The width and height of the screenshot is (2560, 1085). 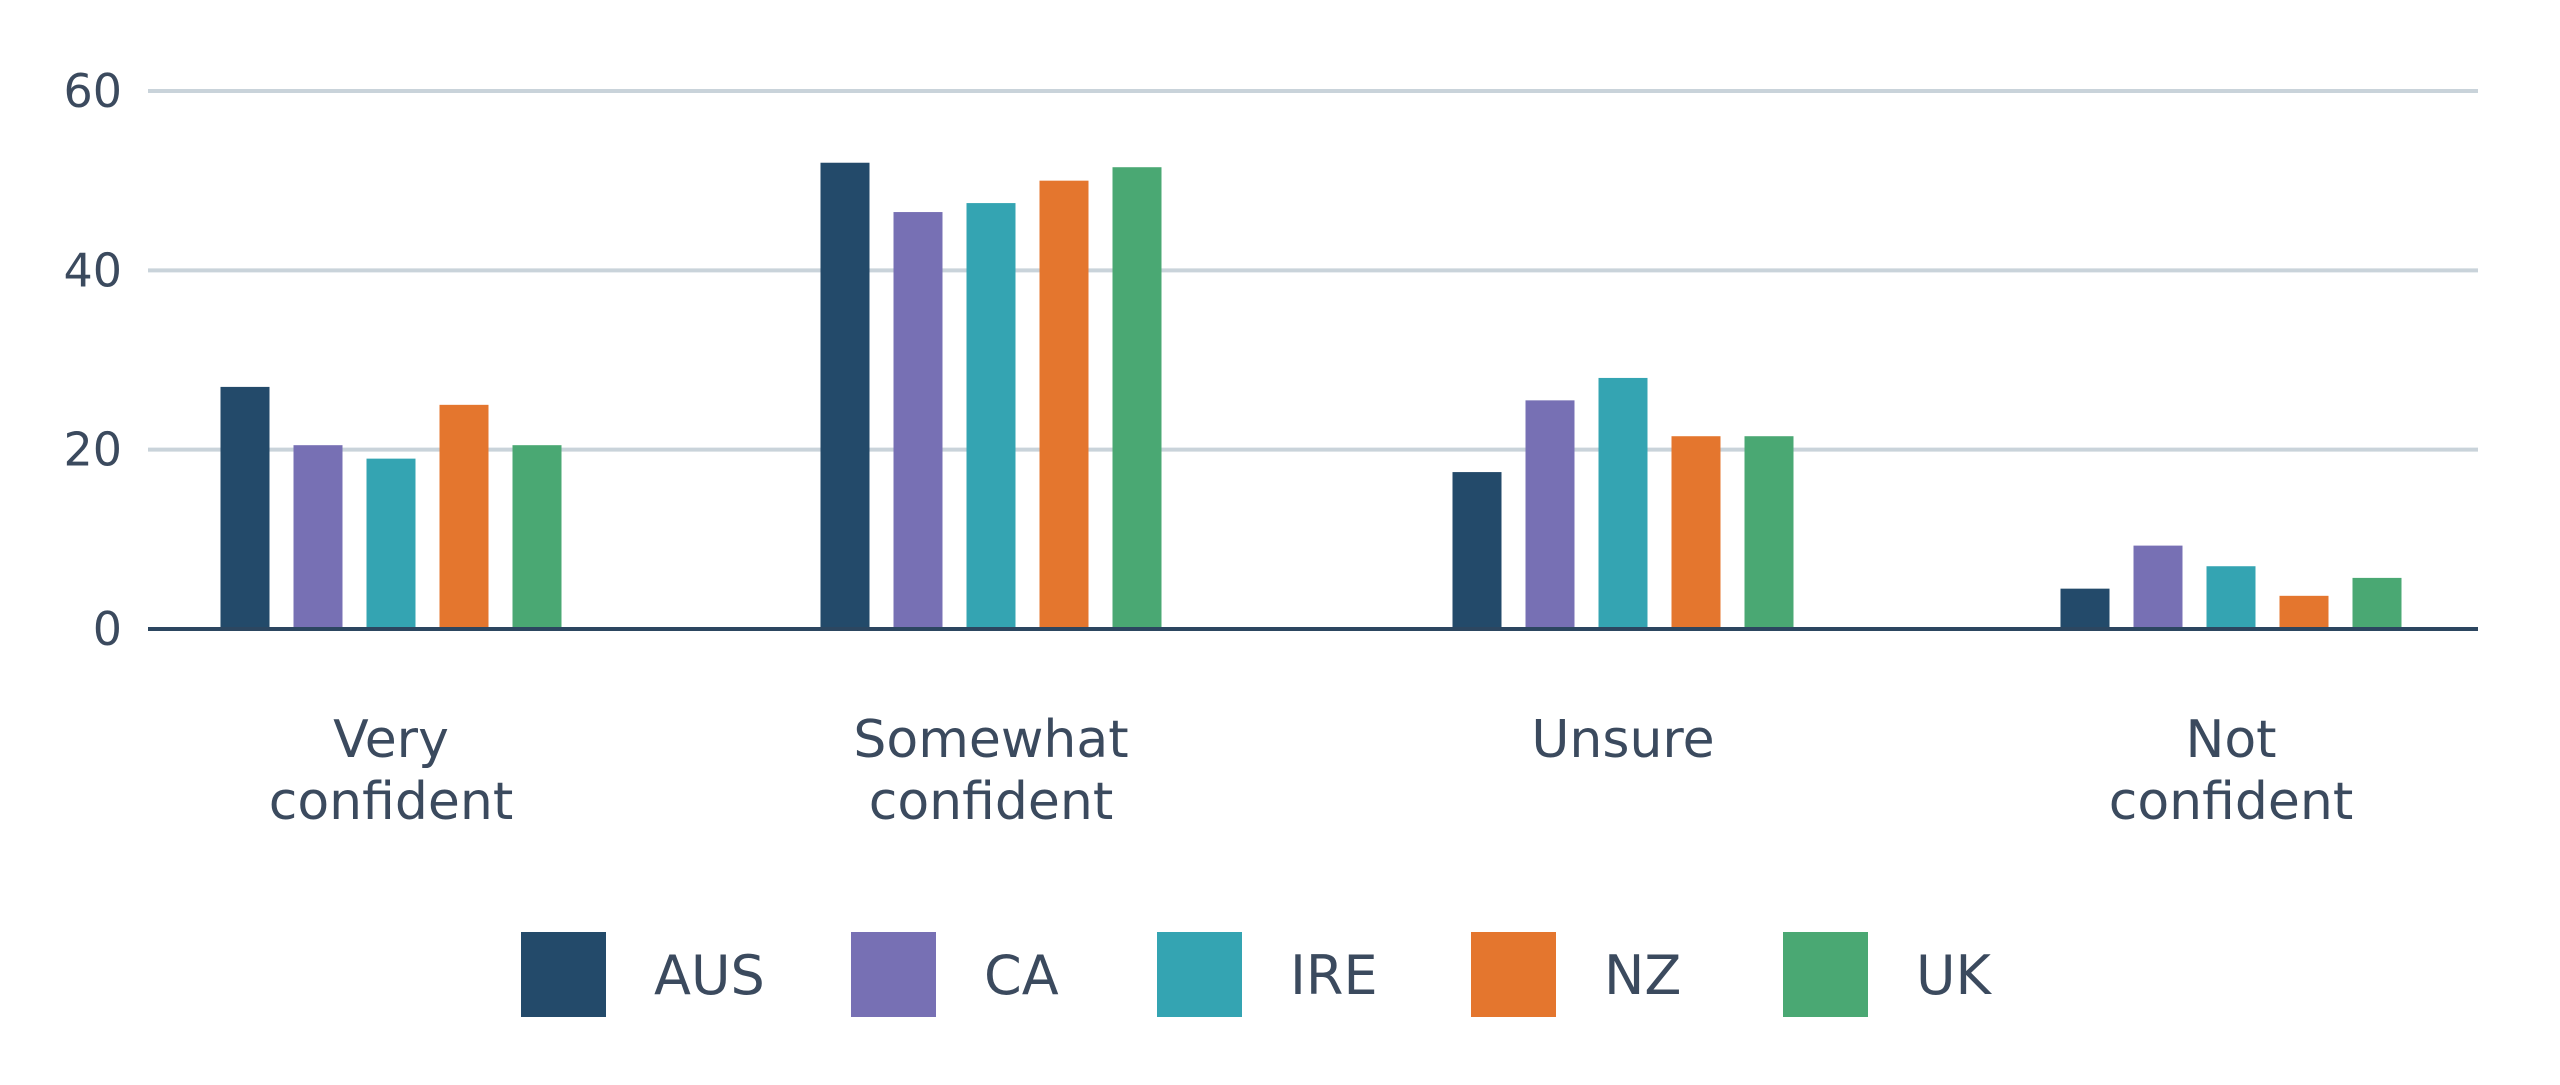 What do you see at coordinates (107, 629) in the screenshot?
I see `y-tick-label: 0` at bounding box center [107, 629].